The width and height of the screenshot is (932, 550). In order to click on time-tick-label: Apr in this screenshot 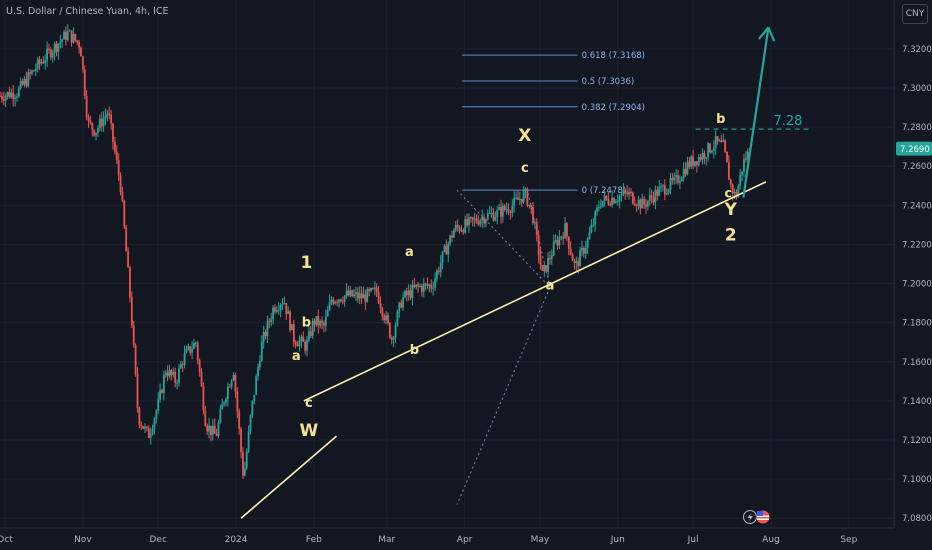, I will do `click(465, 540)`.